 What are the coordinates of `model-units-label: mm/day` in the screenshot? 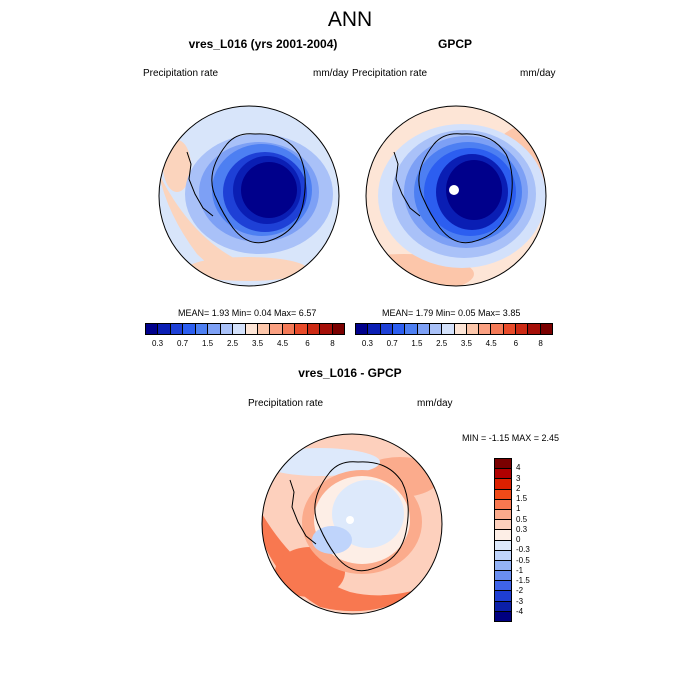 It's located at (331, 73).